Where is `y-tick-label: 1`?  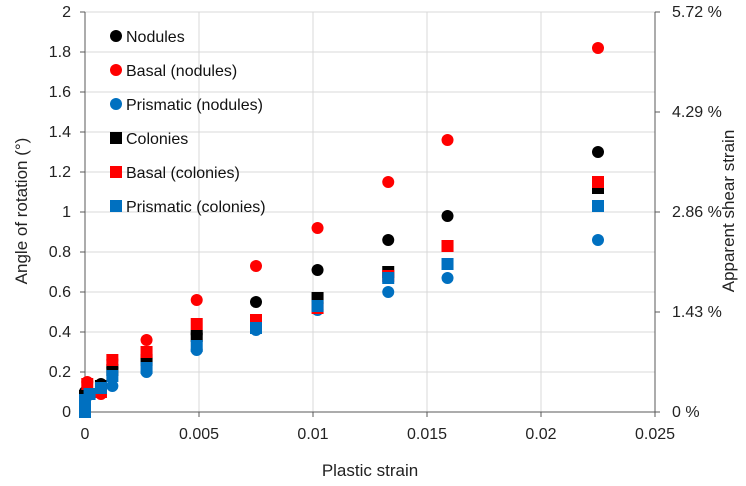 y-tick-label: 1 is located at coordinates (66, 212).